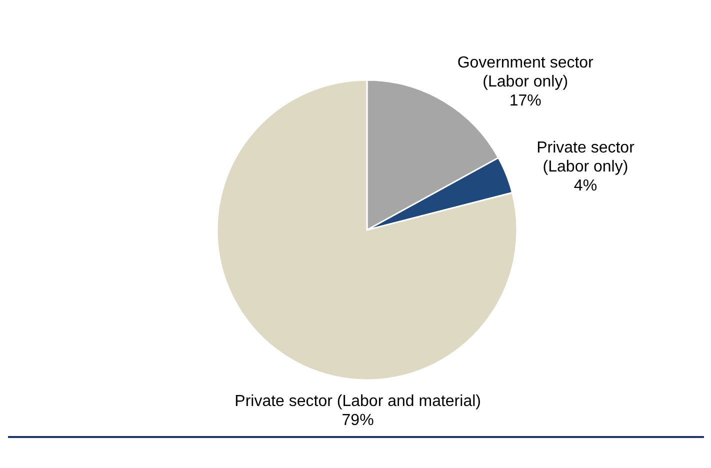 The width and height of the screenshot is (711, 468). I want to click on data-label: 4%, so click(586, 186).